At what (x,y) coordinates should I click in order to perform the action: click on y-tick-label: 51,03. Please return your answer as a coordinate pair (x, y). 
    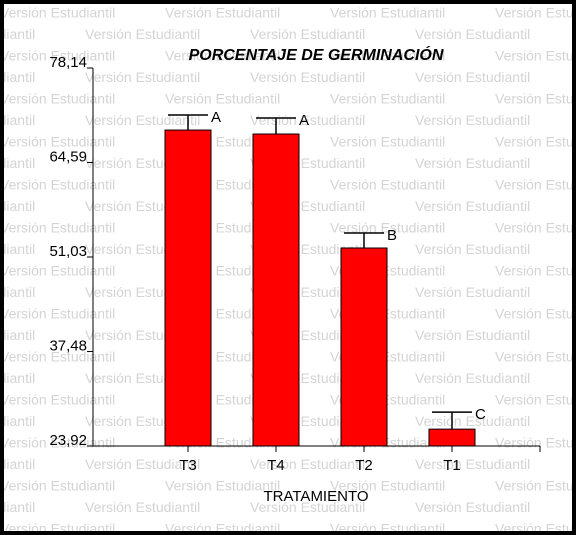
    Looking at the image, I should click on (68, 251).